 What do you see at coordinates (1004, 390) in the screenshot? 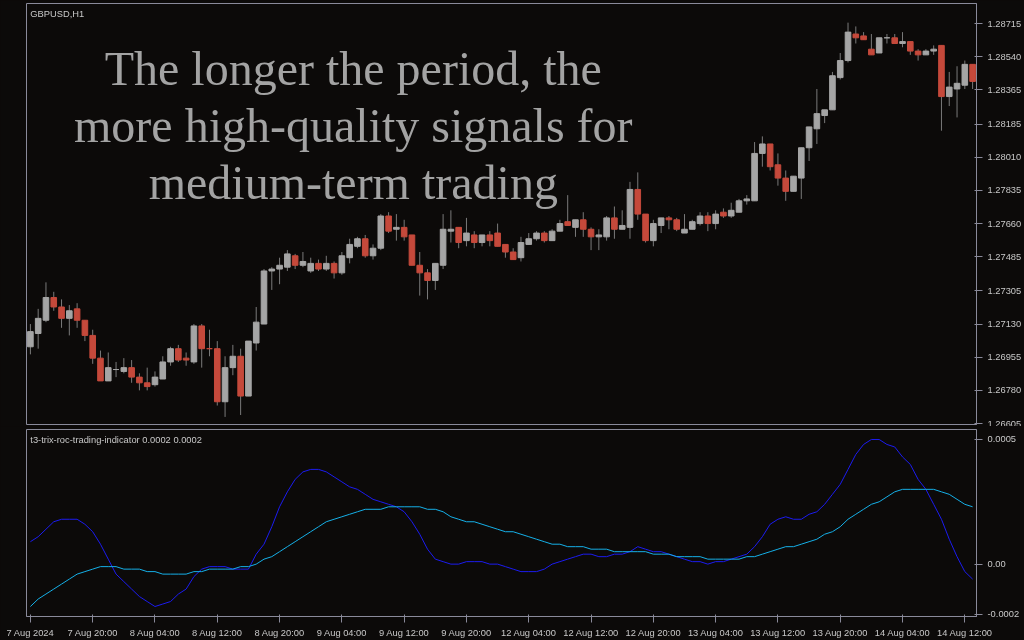
I see `y-tick-label: 1.26780` at bounding box center [1004, 390].